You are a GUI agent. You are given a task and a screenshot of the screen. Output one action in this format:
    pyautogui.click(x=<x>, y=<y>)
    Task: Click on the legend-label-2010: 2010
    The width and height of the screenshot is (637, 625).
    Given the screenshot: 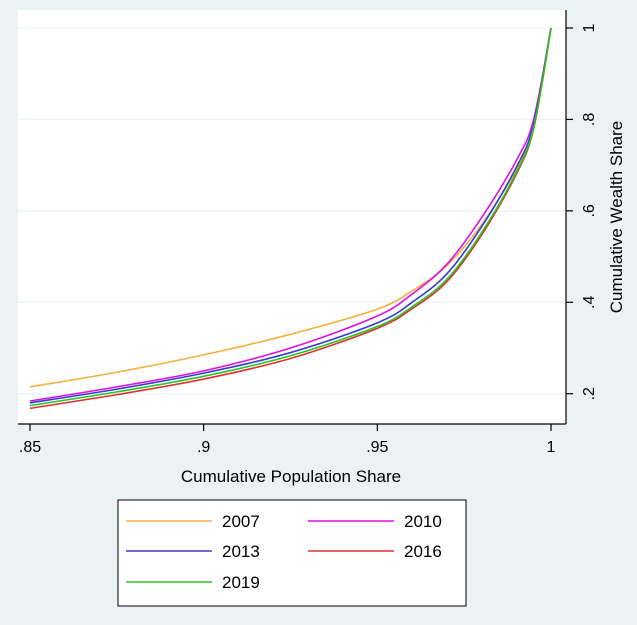 What is the action you would take?
    pyautogui.click(x=423, y=521)
    